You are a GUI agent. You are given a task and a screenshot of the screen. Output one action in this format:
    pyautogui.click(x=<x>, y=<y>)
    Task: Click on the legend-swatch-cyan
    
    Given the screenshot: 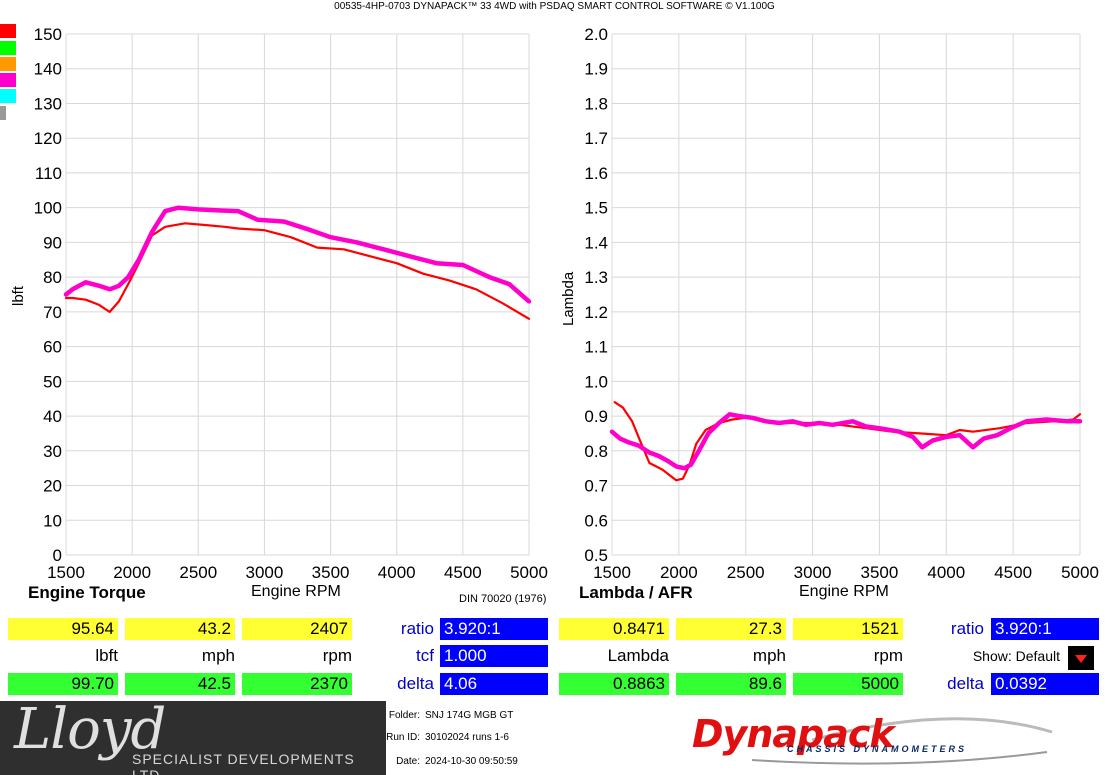 What is the action you would take?
    pyautogui.click(x=8, y=96)
    